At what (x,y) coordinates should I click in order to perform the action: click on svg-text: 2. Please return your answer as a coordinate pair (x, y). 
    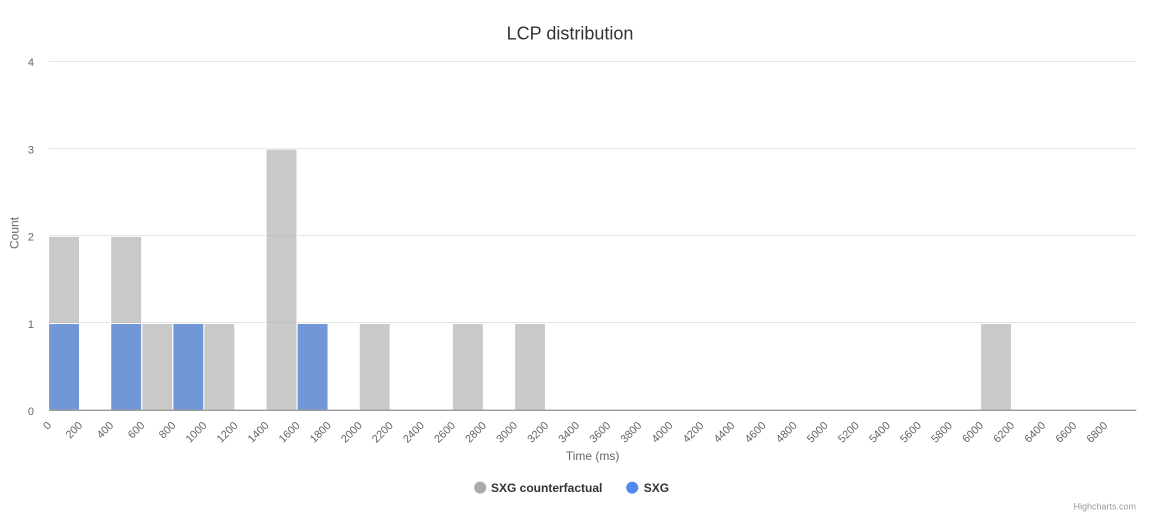
    Looking at the image, I should click on (31, 238).